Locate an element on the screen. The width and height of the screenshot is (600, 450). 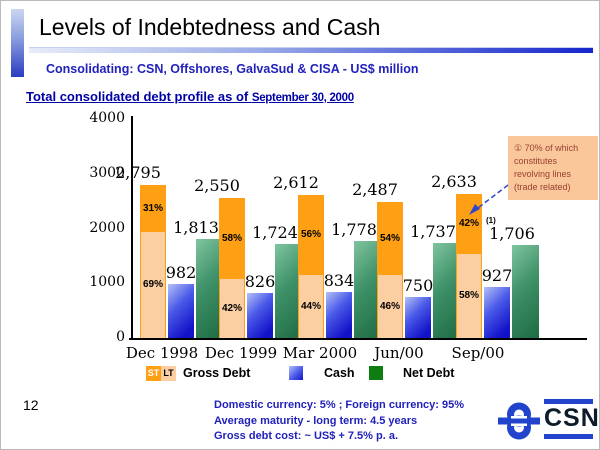
y-axis-tick-label: 2000 is located at coordinates (107, 227).